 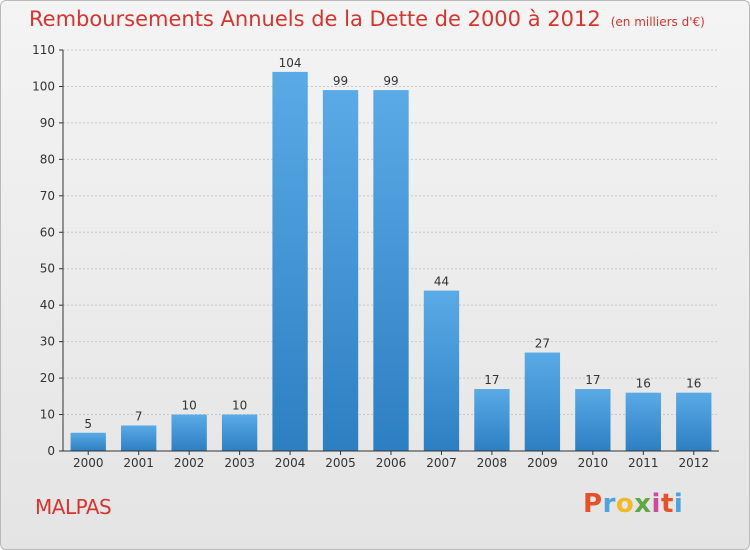 I want to click on data-label: 5, so click(x=88, y=424).